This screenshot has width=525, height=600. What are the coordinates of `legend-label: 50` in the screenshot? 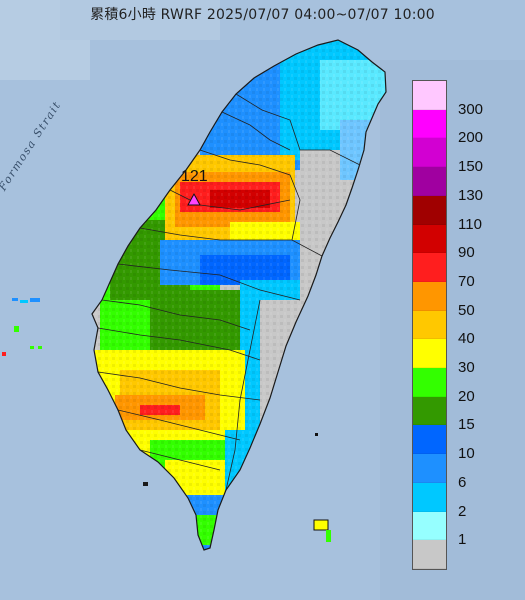 It's located at (466, 310).